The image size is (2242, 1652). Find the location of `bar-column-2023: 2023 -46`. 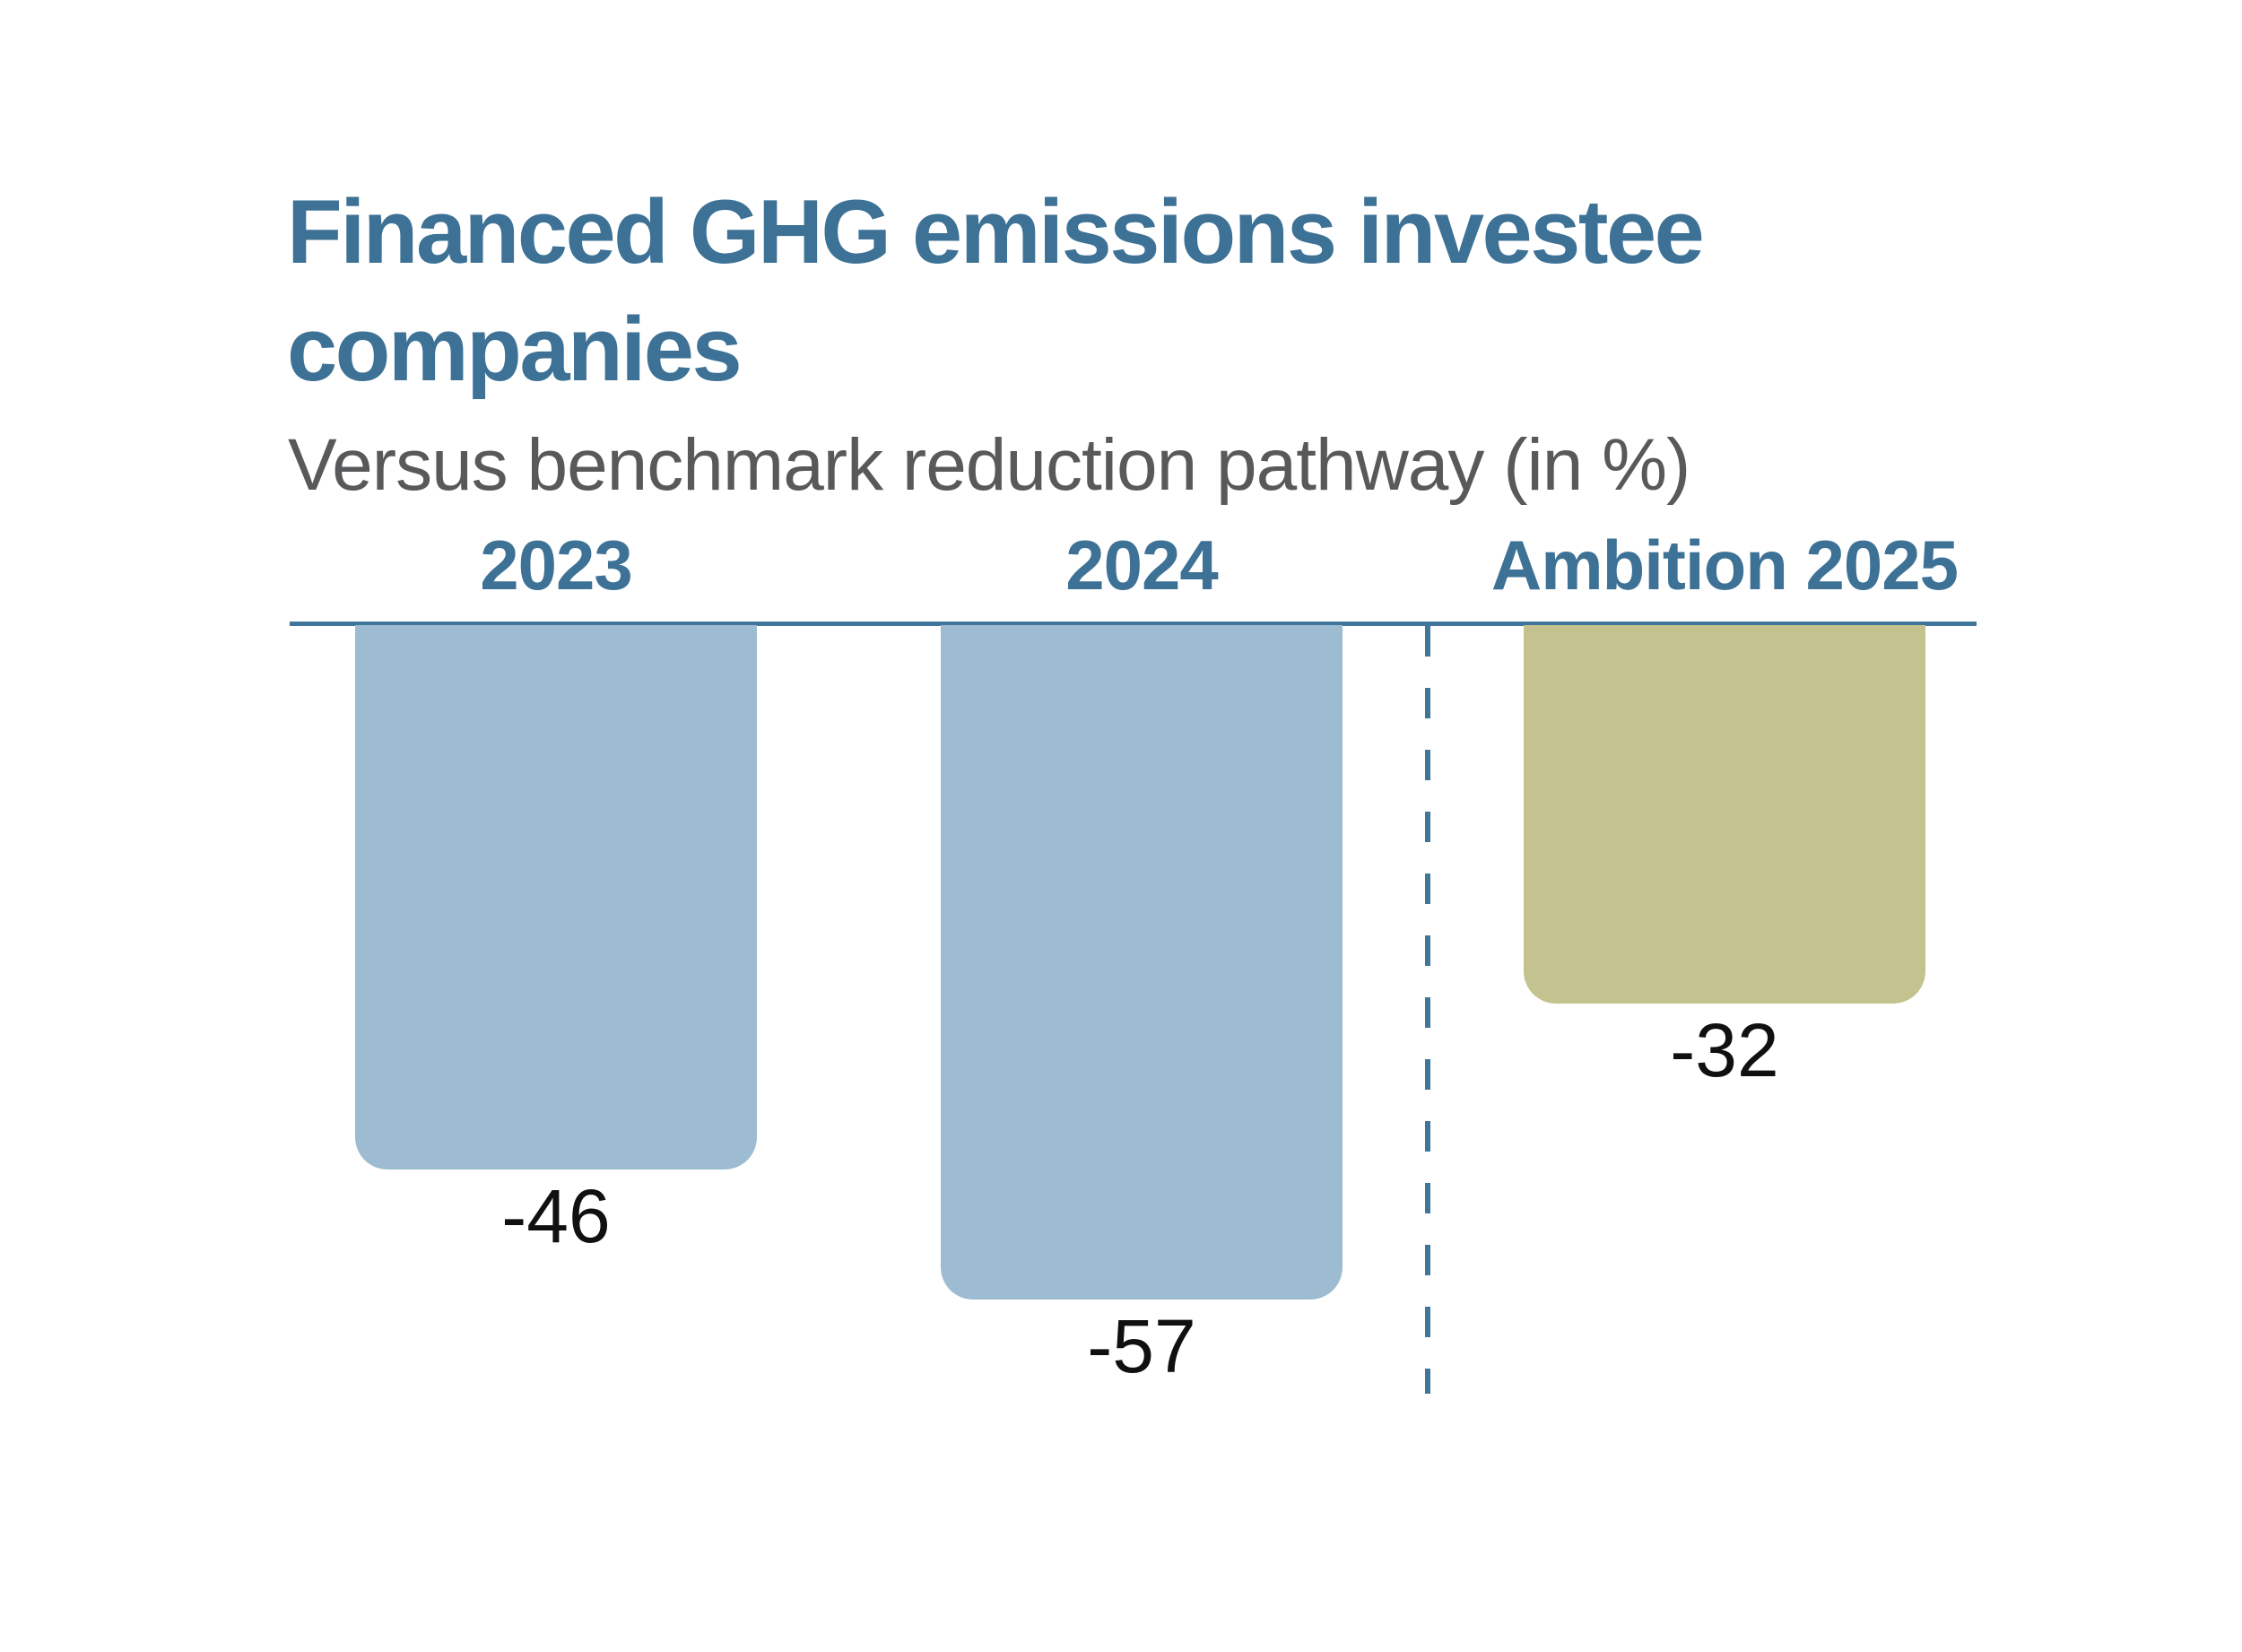

bar-column-2023: 2023 -46 is located at coordinates (556, 894).